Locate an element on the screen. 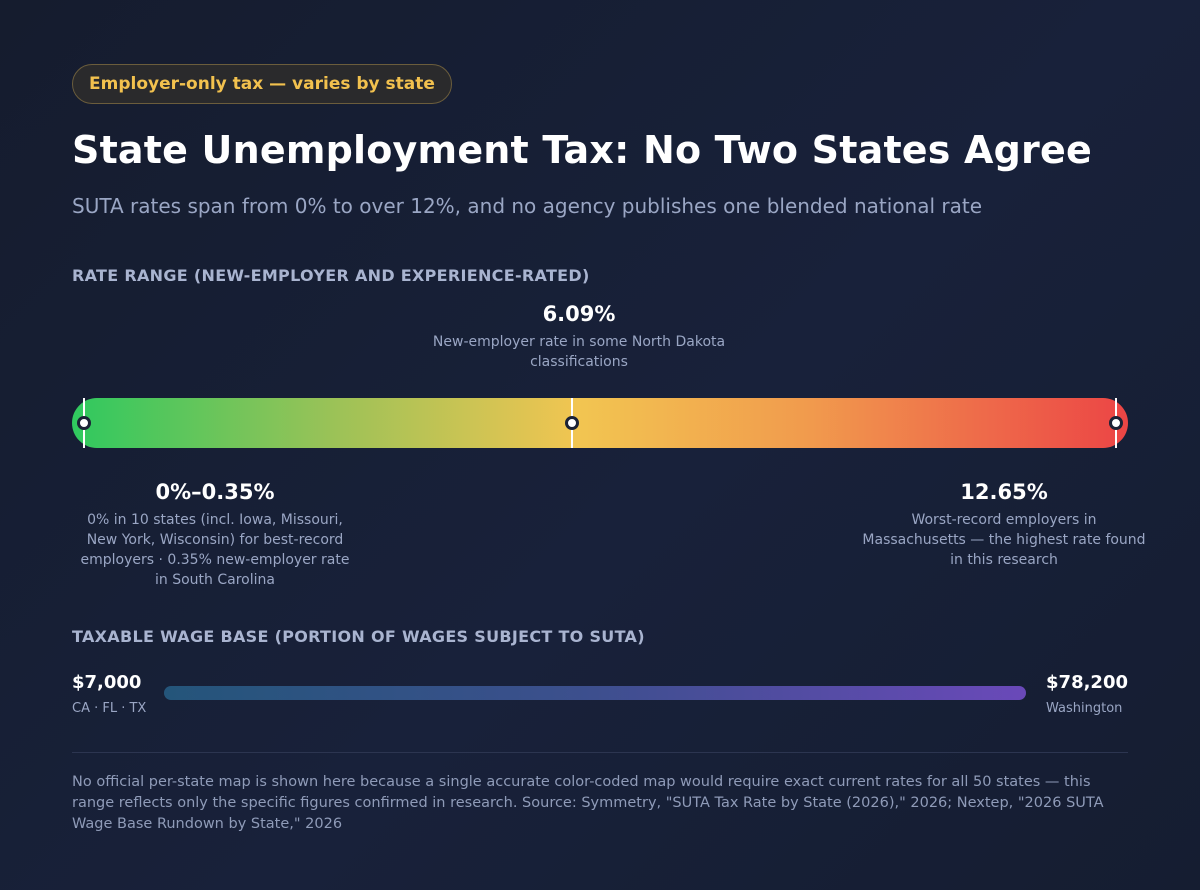 This screenshot has height=890, width=1200. high-rate-value: 12.65% is located at coordinates (1004, 492).